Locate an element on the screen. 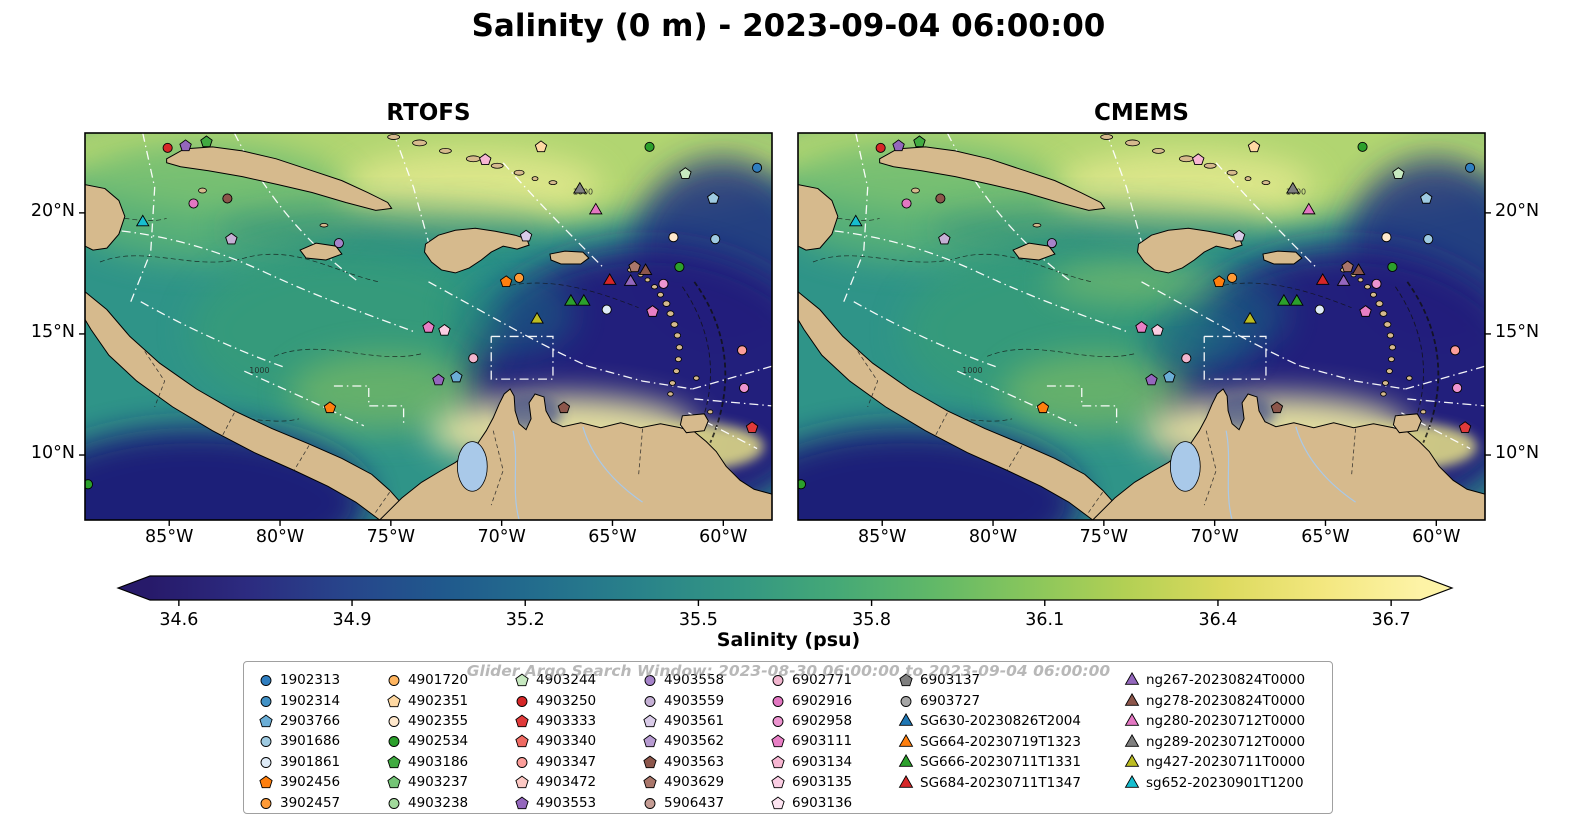 The image size is (1577, 829). legend-label: 4902355 is located at coordinates (438, 721).